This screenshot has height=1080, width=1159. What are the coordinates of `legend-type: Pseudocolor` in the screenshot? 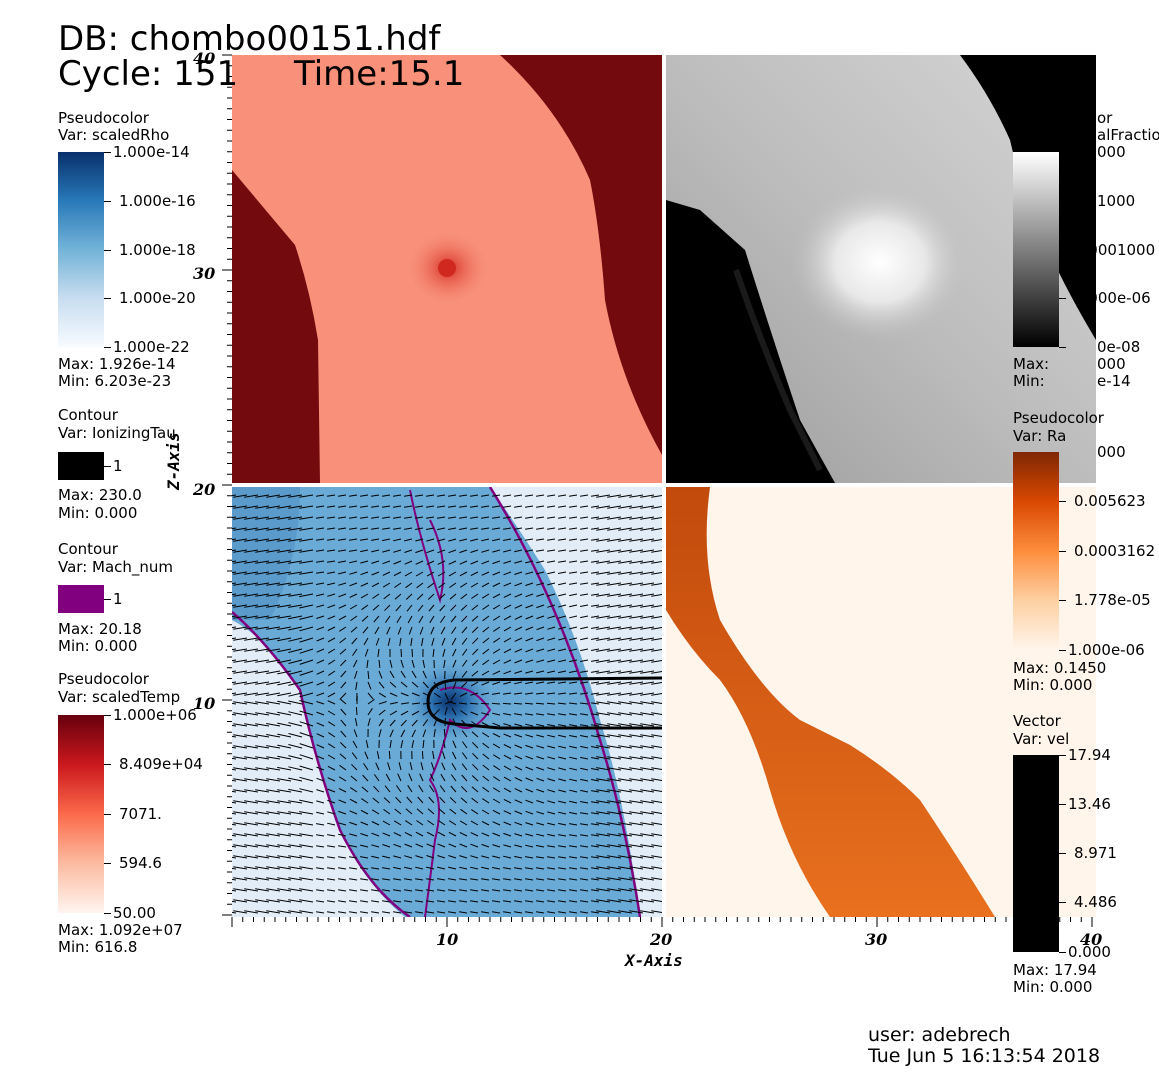 It's located at (103, 679).